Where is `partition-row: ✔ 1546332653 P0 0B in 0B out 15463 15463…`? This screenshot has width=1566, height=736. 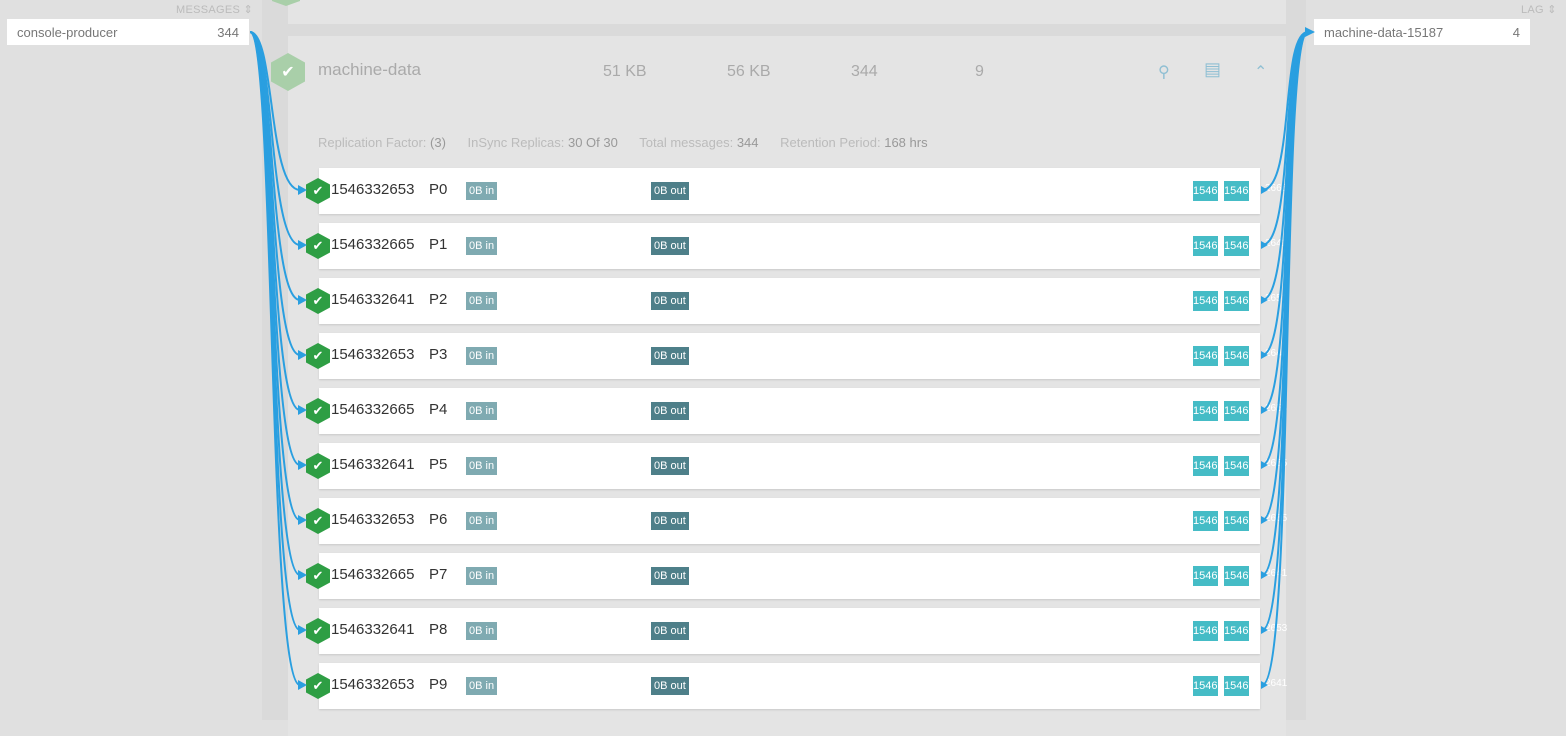
partition-row: ✔ 1546332653 P0 0B in 0B out 15463 15463… is located at coordinates (796, 191).